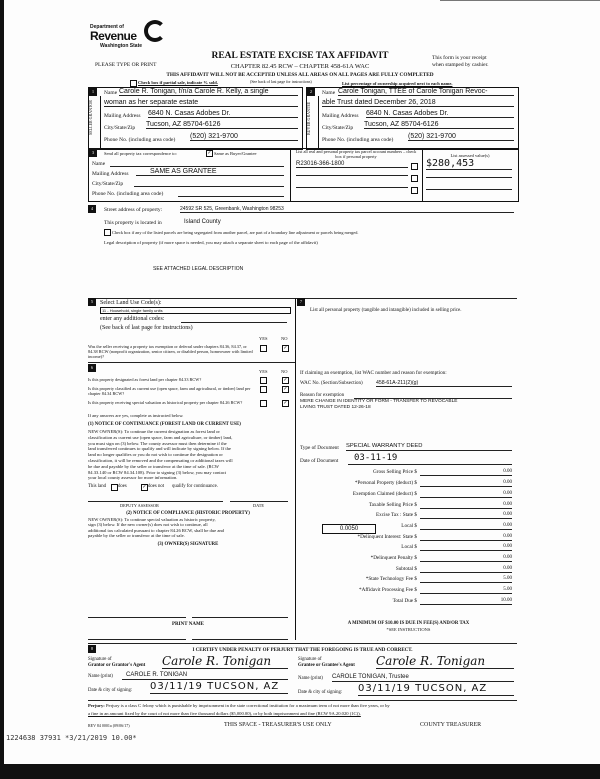 This screenshot has height=779, width=600. I want to click on seller-phone-field: (520) 321-9700, so click(244, 137).